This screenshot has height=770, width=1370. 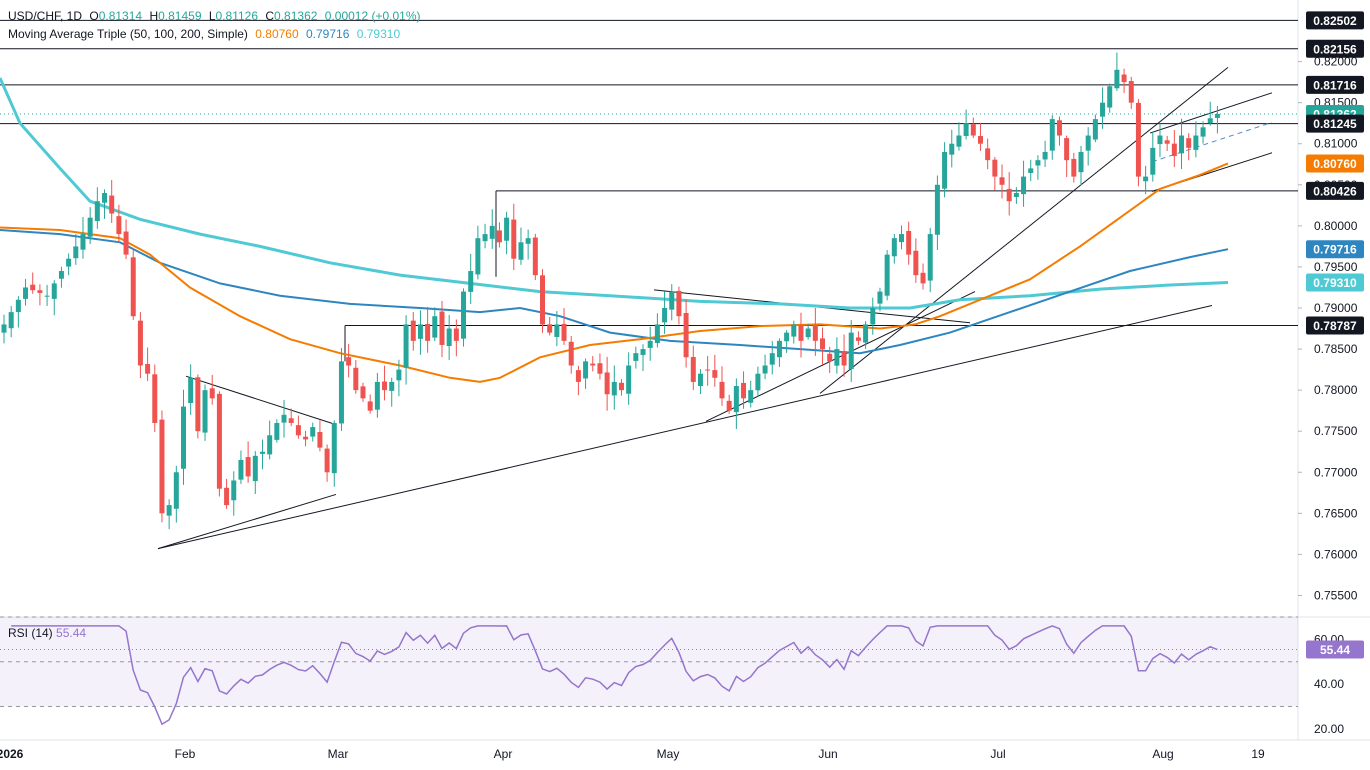 I want to click on ma50-value: 0.80760, so click(x=277, y=34).